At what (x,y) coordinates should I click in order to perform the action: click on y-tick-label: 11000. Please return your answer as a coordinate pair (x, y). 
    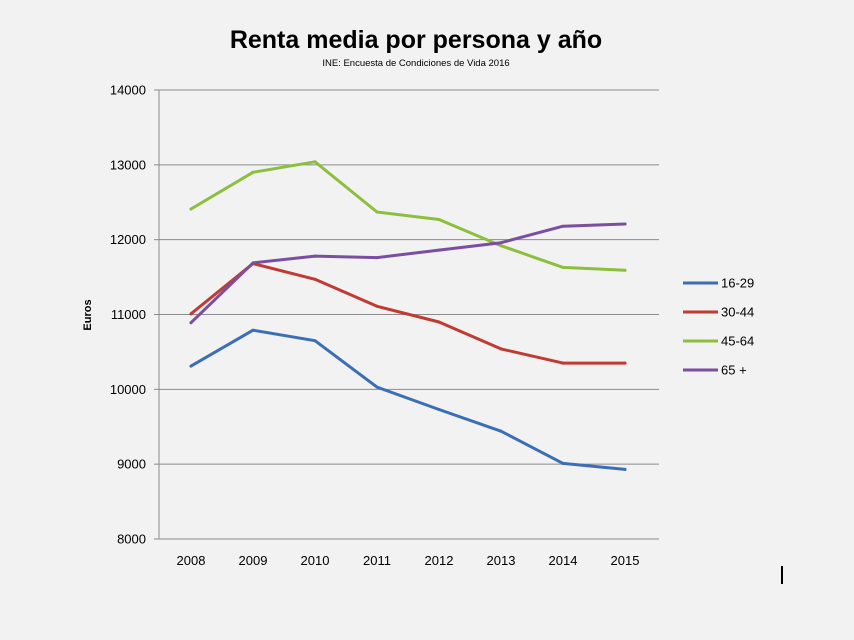
    Looking at the image, I should click on (128, 314).